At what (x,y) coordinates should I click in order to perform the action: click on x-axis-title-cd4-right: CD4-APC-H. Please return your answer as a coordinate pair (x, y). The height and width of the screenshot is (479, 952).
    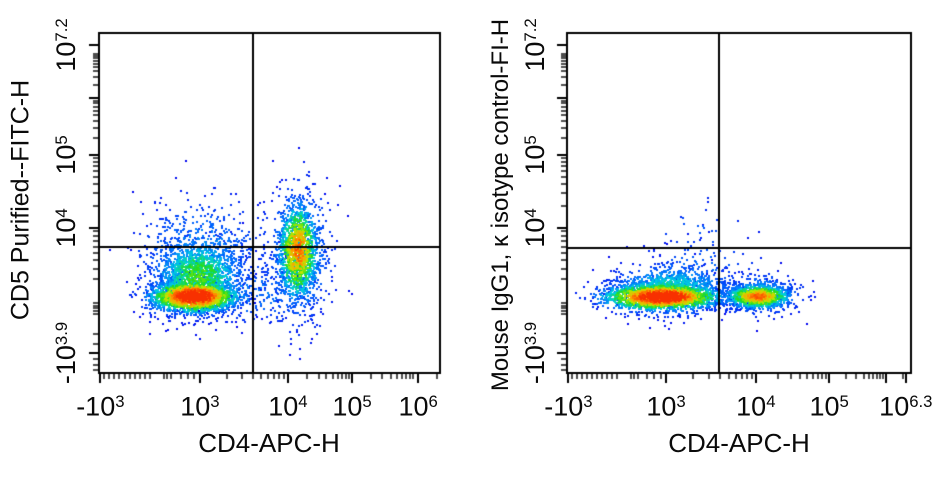
    Looking at the image, I should click on (739, 443).